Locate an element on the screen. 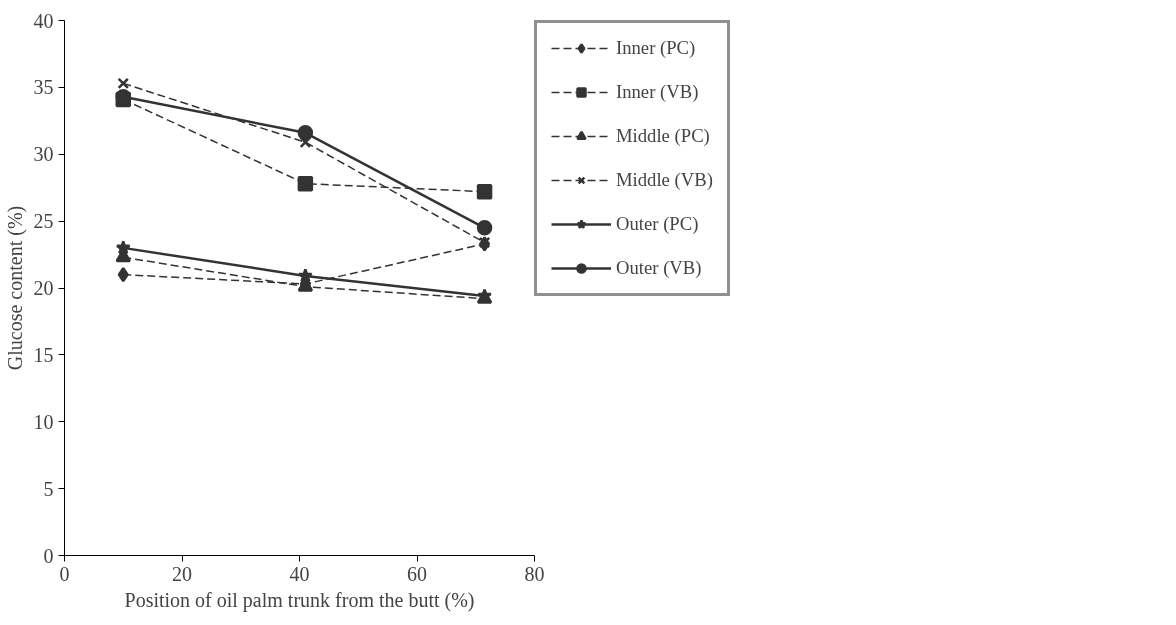 The height and width of the screenshot is (625, 1176). x-axis-title: Position of oil palm trunk from the butt (%) is located at coordinates (299, 600).